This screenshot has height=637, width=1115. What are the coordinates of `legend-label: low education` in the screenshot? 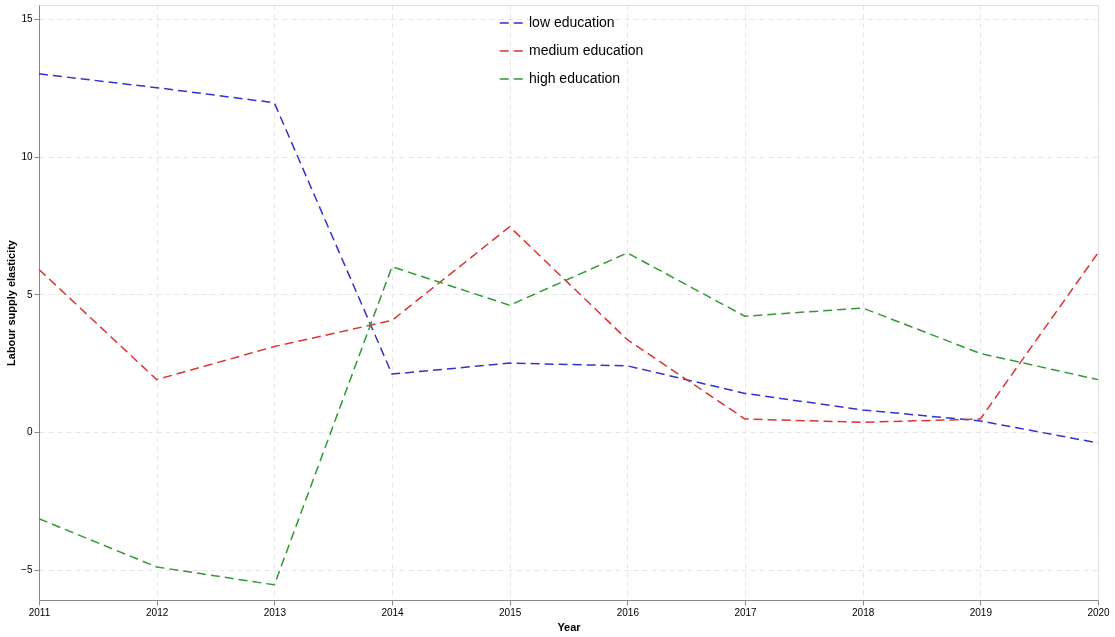 It's located at (572, 22).